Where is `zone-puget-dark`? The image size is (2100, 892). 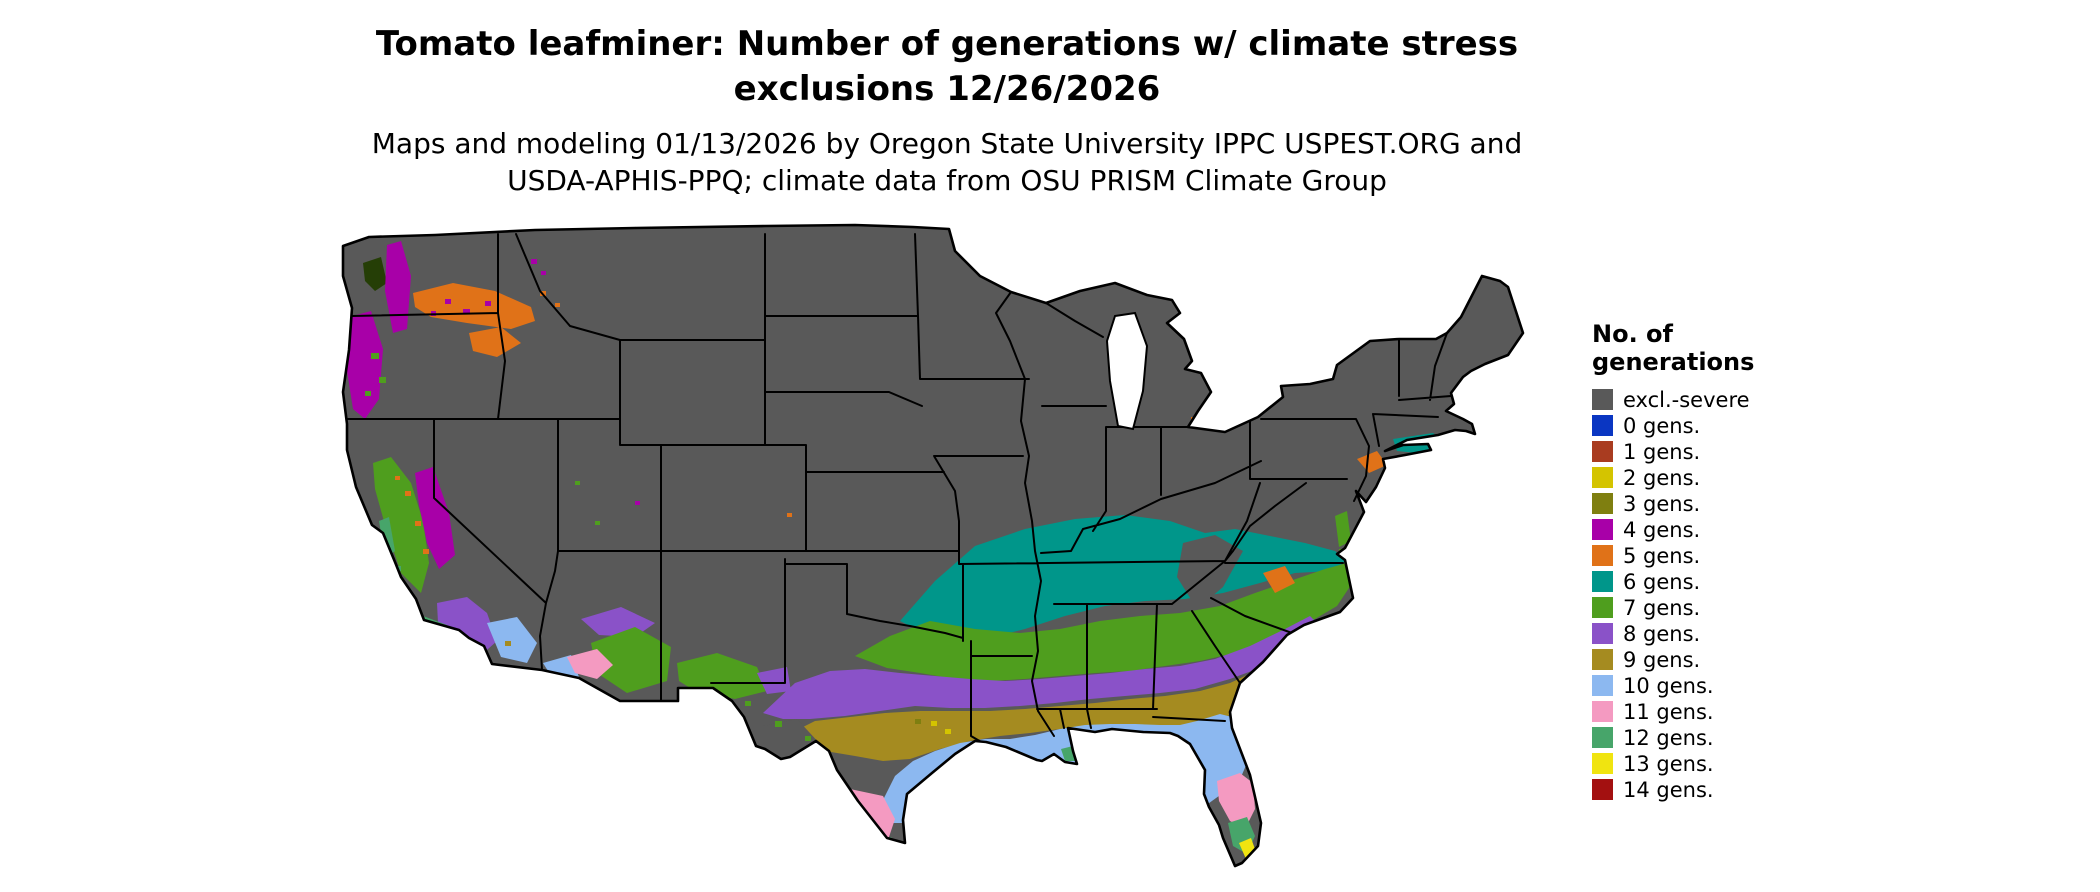
zone-puget-dark is located at coordinates (375, 274).